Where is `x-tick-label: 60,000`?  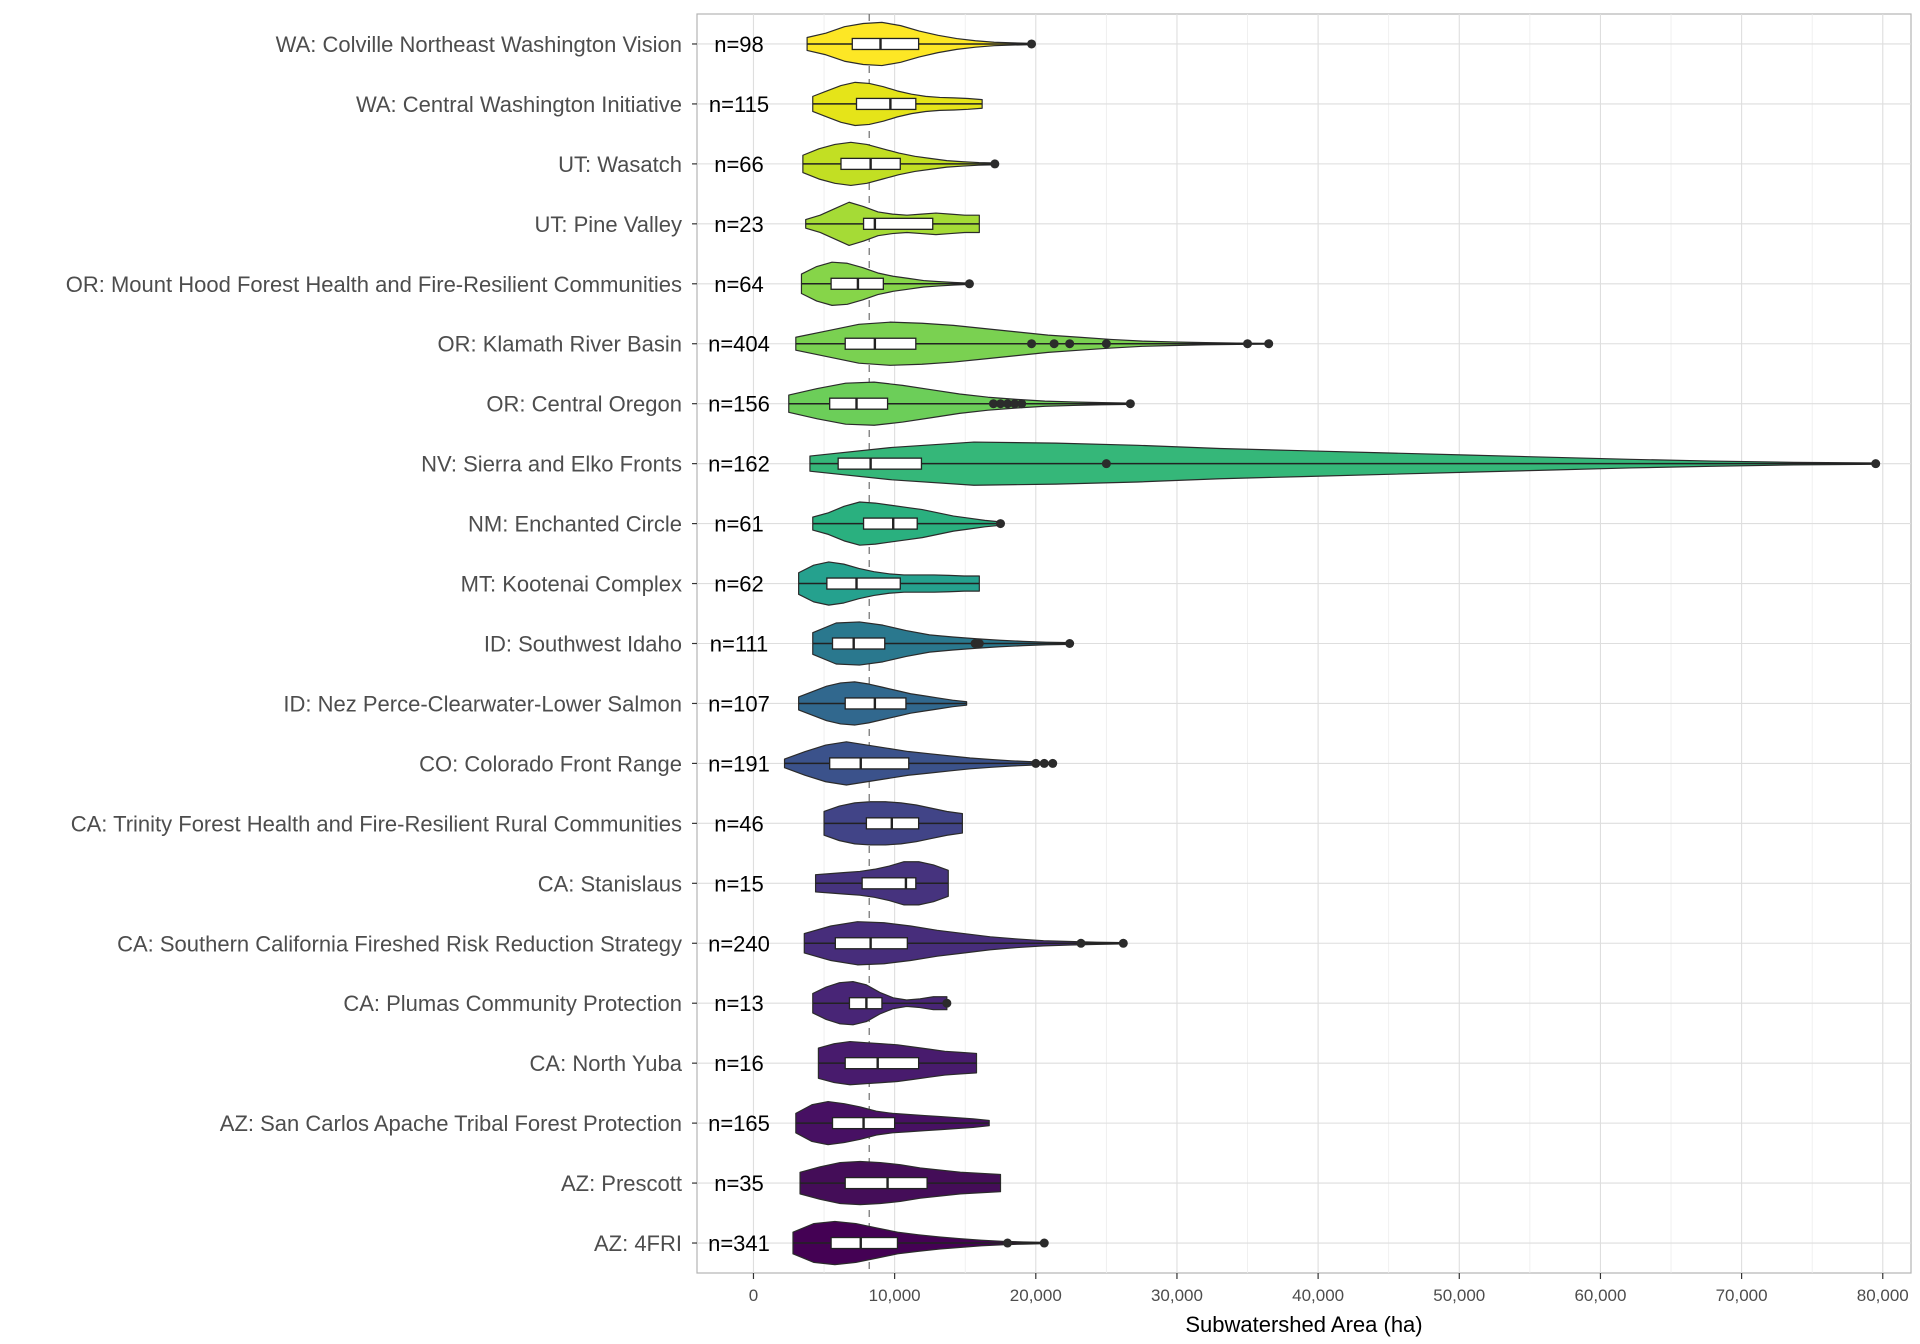
x-tick-label: 60,000 is located at coordinates (1600, 1295).